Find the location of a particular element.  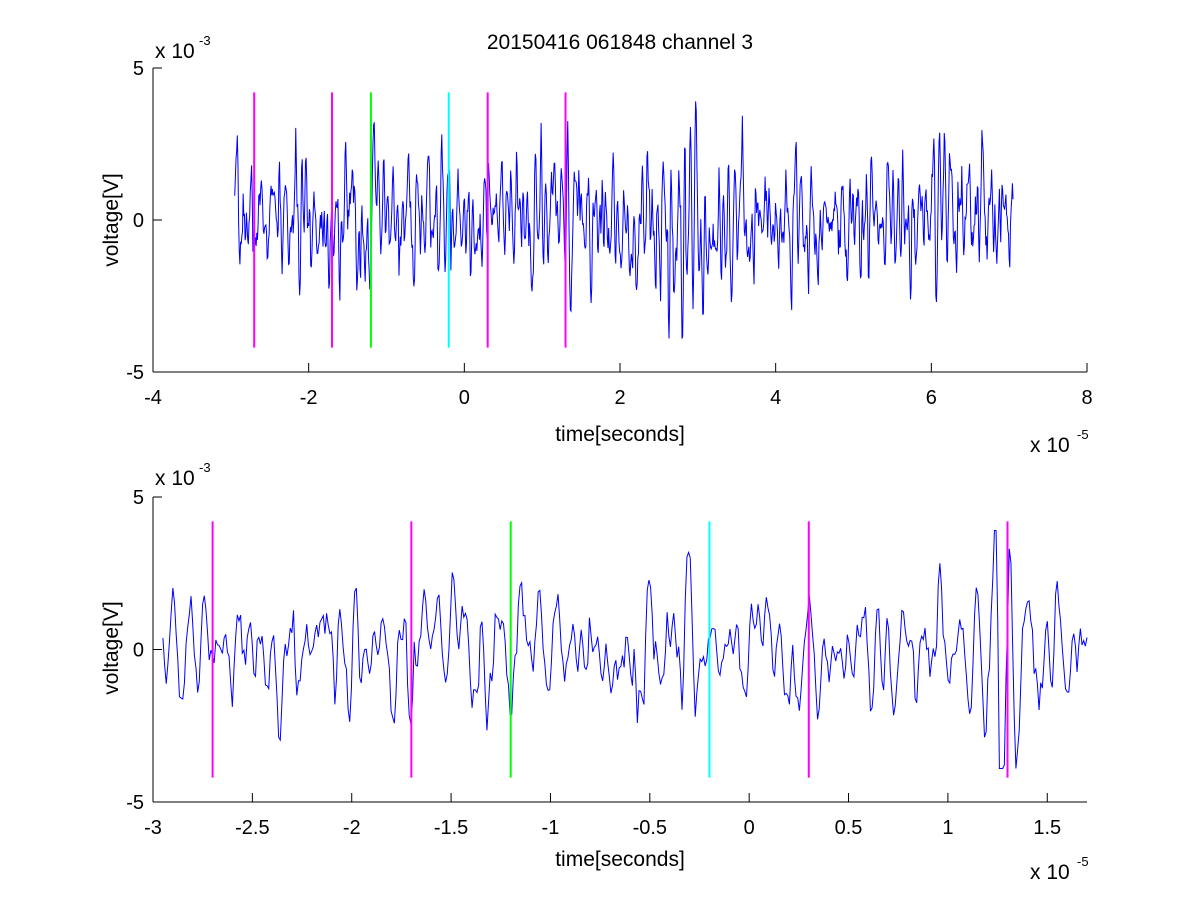

top-x-tick-label: 2 is located at coordinates (619, 398).